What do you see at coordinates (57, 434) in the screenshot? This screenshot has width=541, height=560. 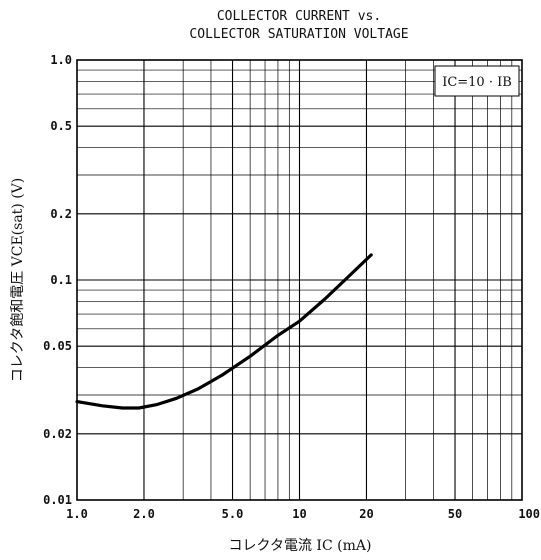 I see `y-tick-label: 0.02` at bounding box center [57, 434].